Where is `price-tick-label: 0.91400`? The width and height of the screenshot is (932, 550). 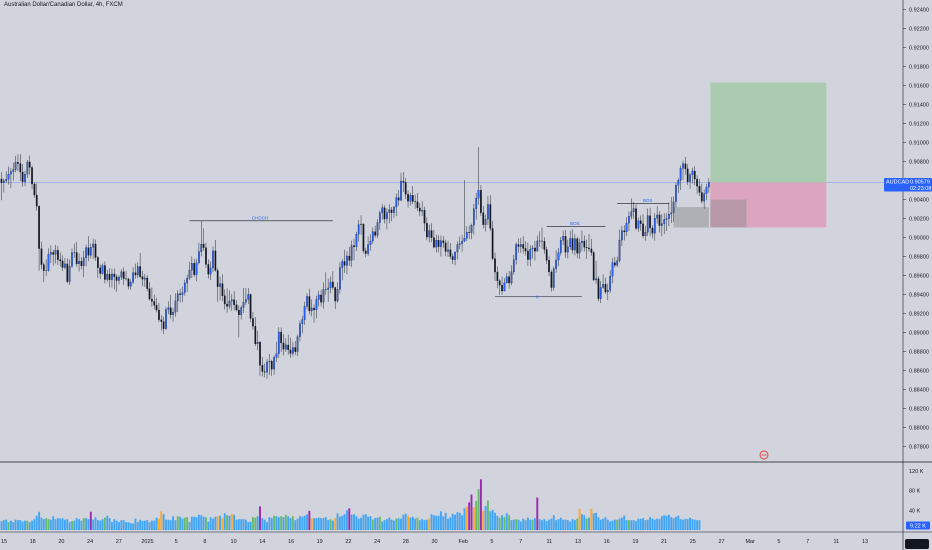 price-tick-label: 0.91400 is located at coordinates (919, 106).